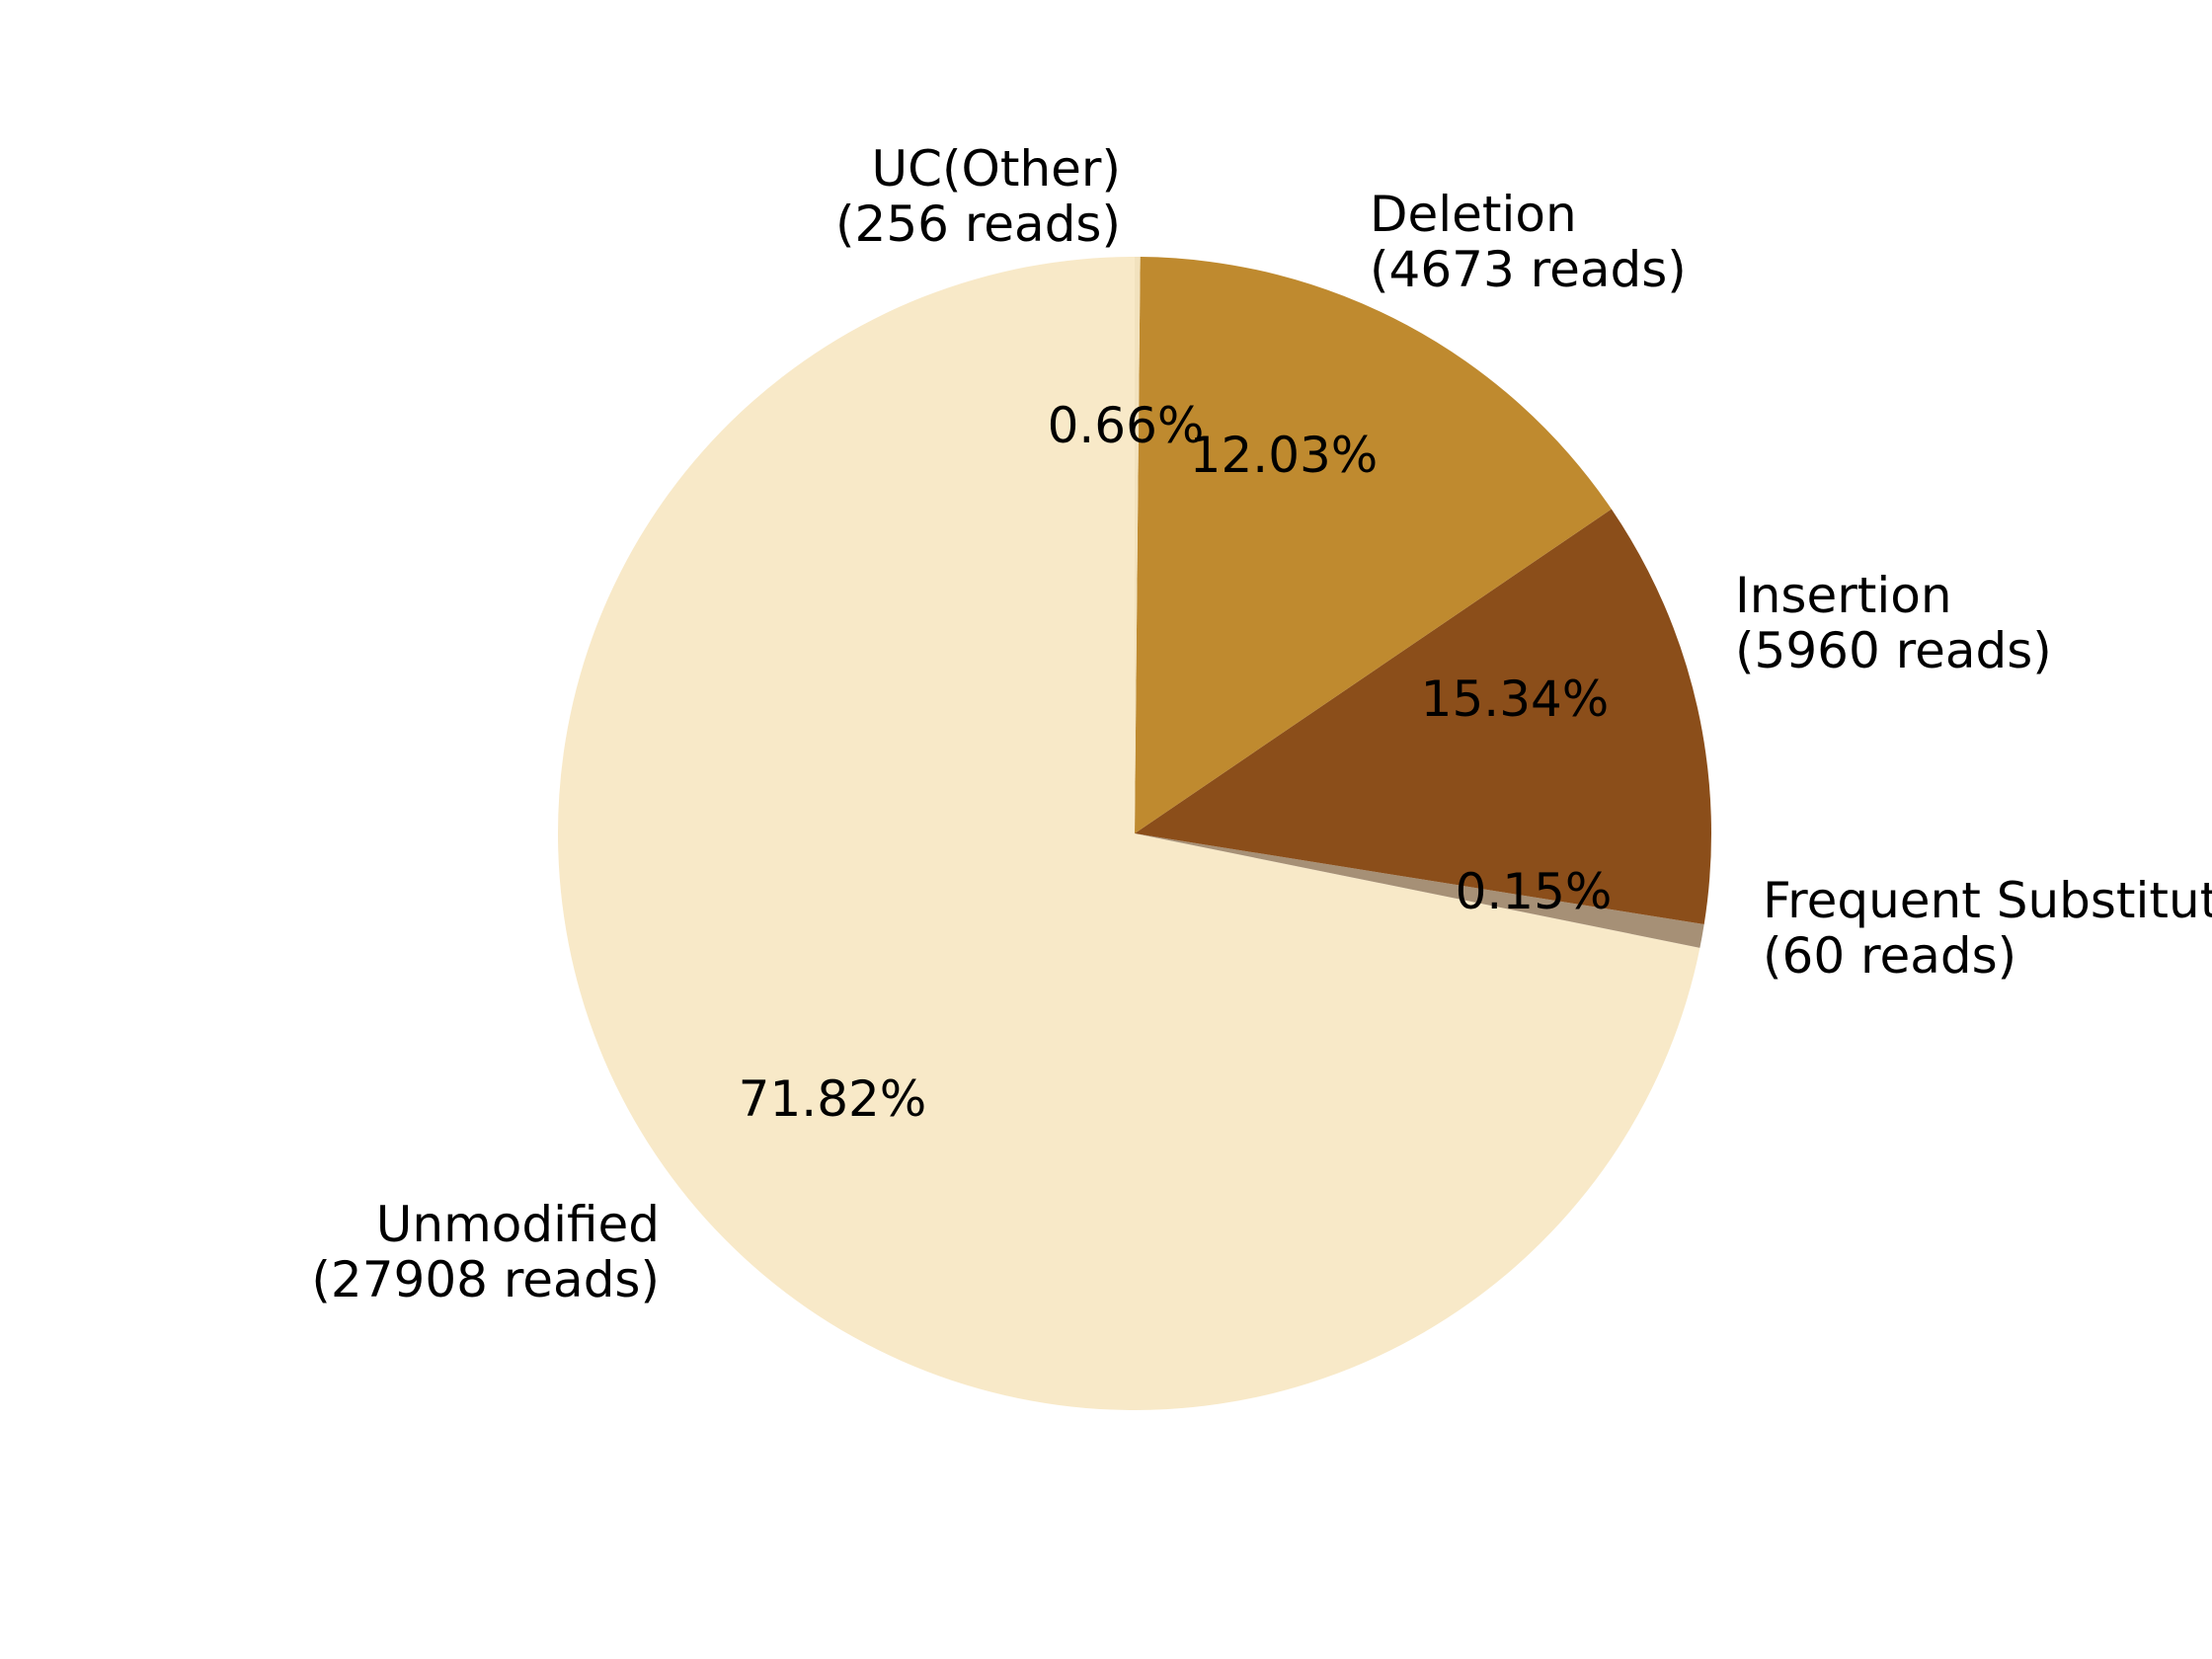 Image resolution: width=2212 pixels, height=1659 pixels. I want to click on percent-label-unmodified: 71.82%, so click(833, 1099).